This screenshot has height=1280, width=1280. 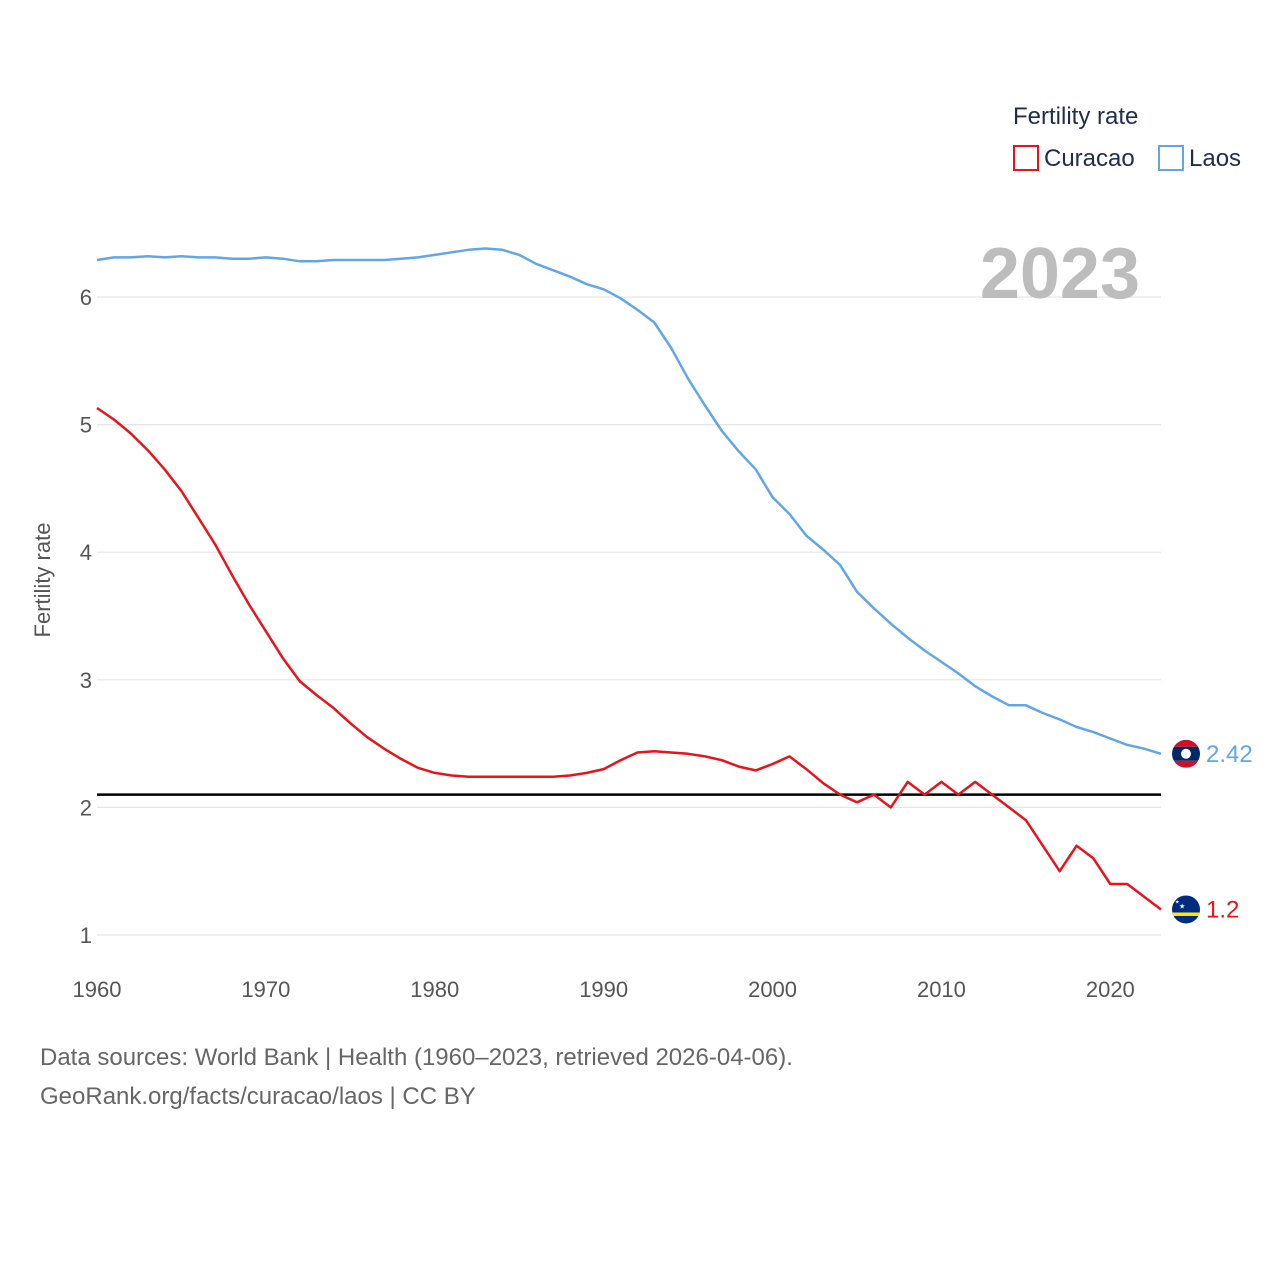 What do you see at coordinates (86, 935) in the screenshot?
I see `y-tick-label: 1` at bounding box center [86, 935].